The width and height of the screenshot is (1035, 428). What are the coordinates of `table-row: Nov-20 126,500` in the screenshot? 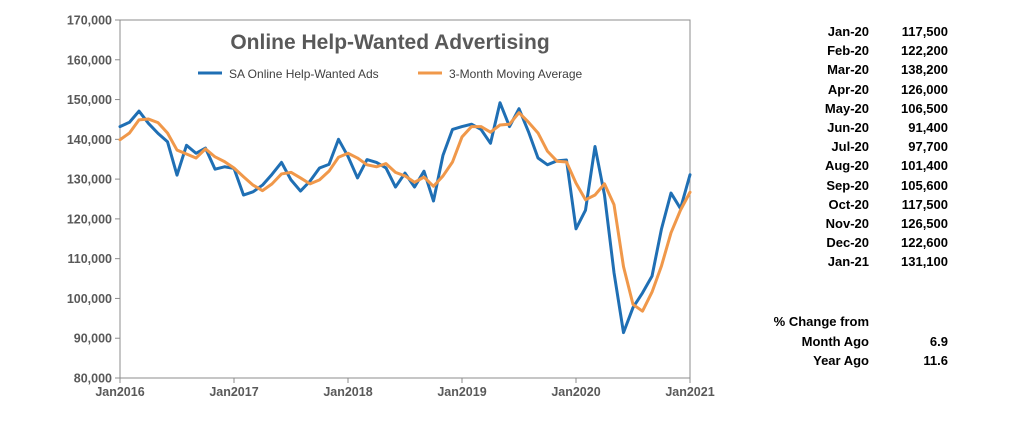 It's located at (854, 223).